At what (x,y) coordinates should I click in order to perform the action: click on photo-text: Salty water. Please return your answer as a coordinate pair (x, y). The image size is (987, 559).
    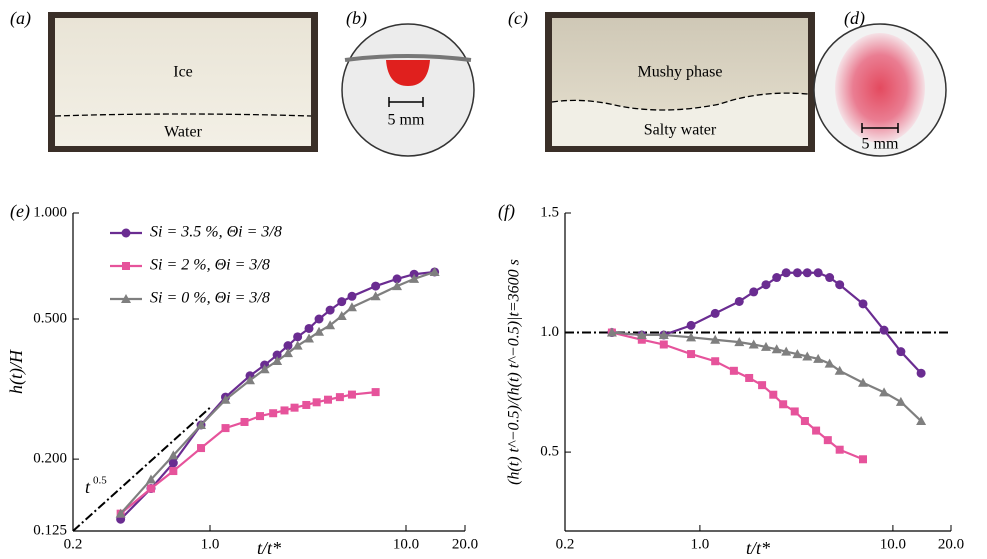
    Looking at the image, I should click on (680, 130).